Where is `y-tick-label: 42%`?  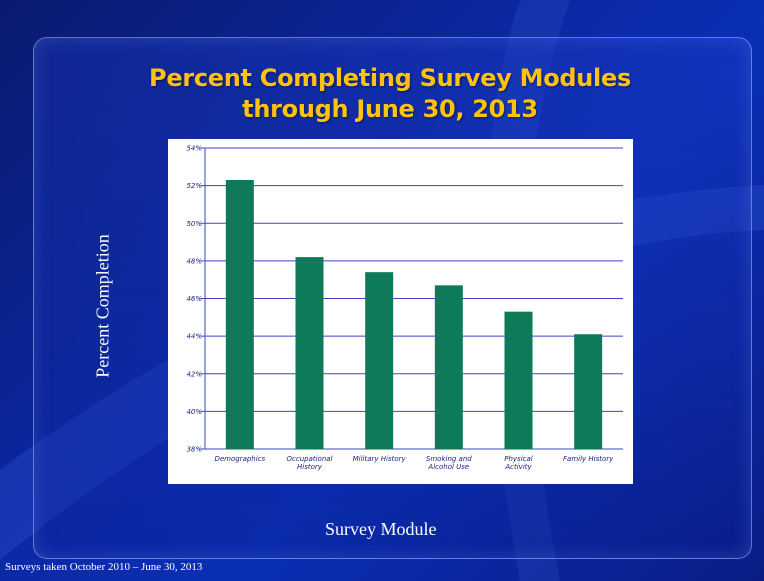 y-tick-label: 42% is located at coordinates (194, 374).